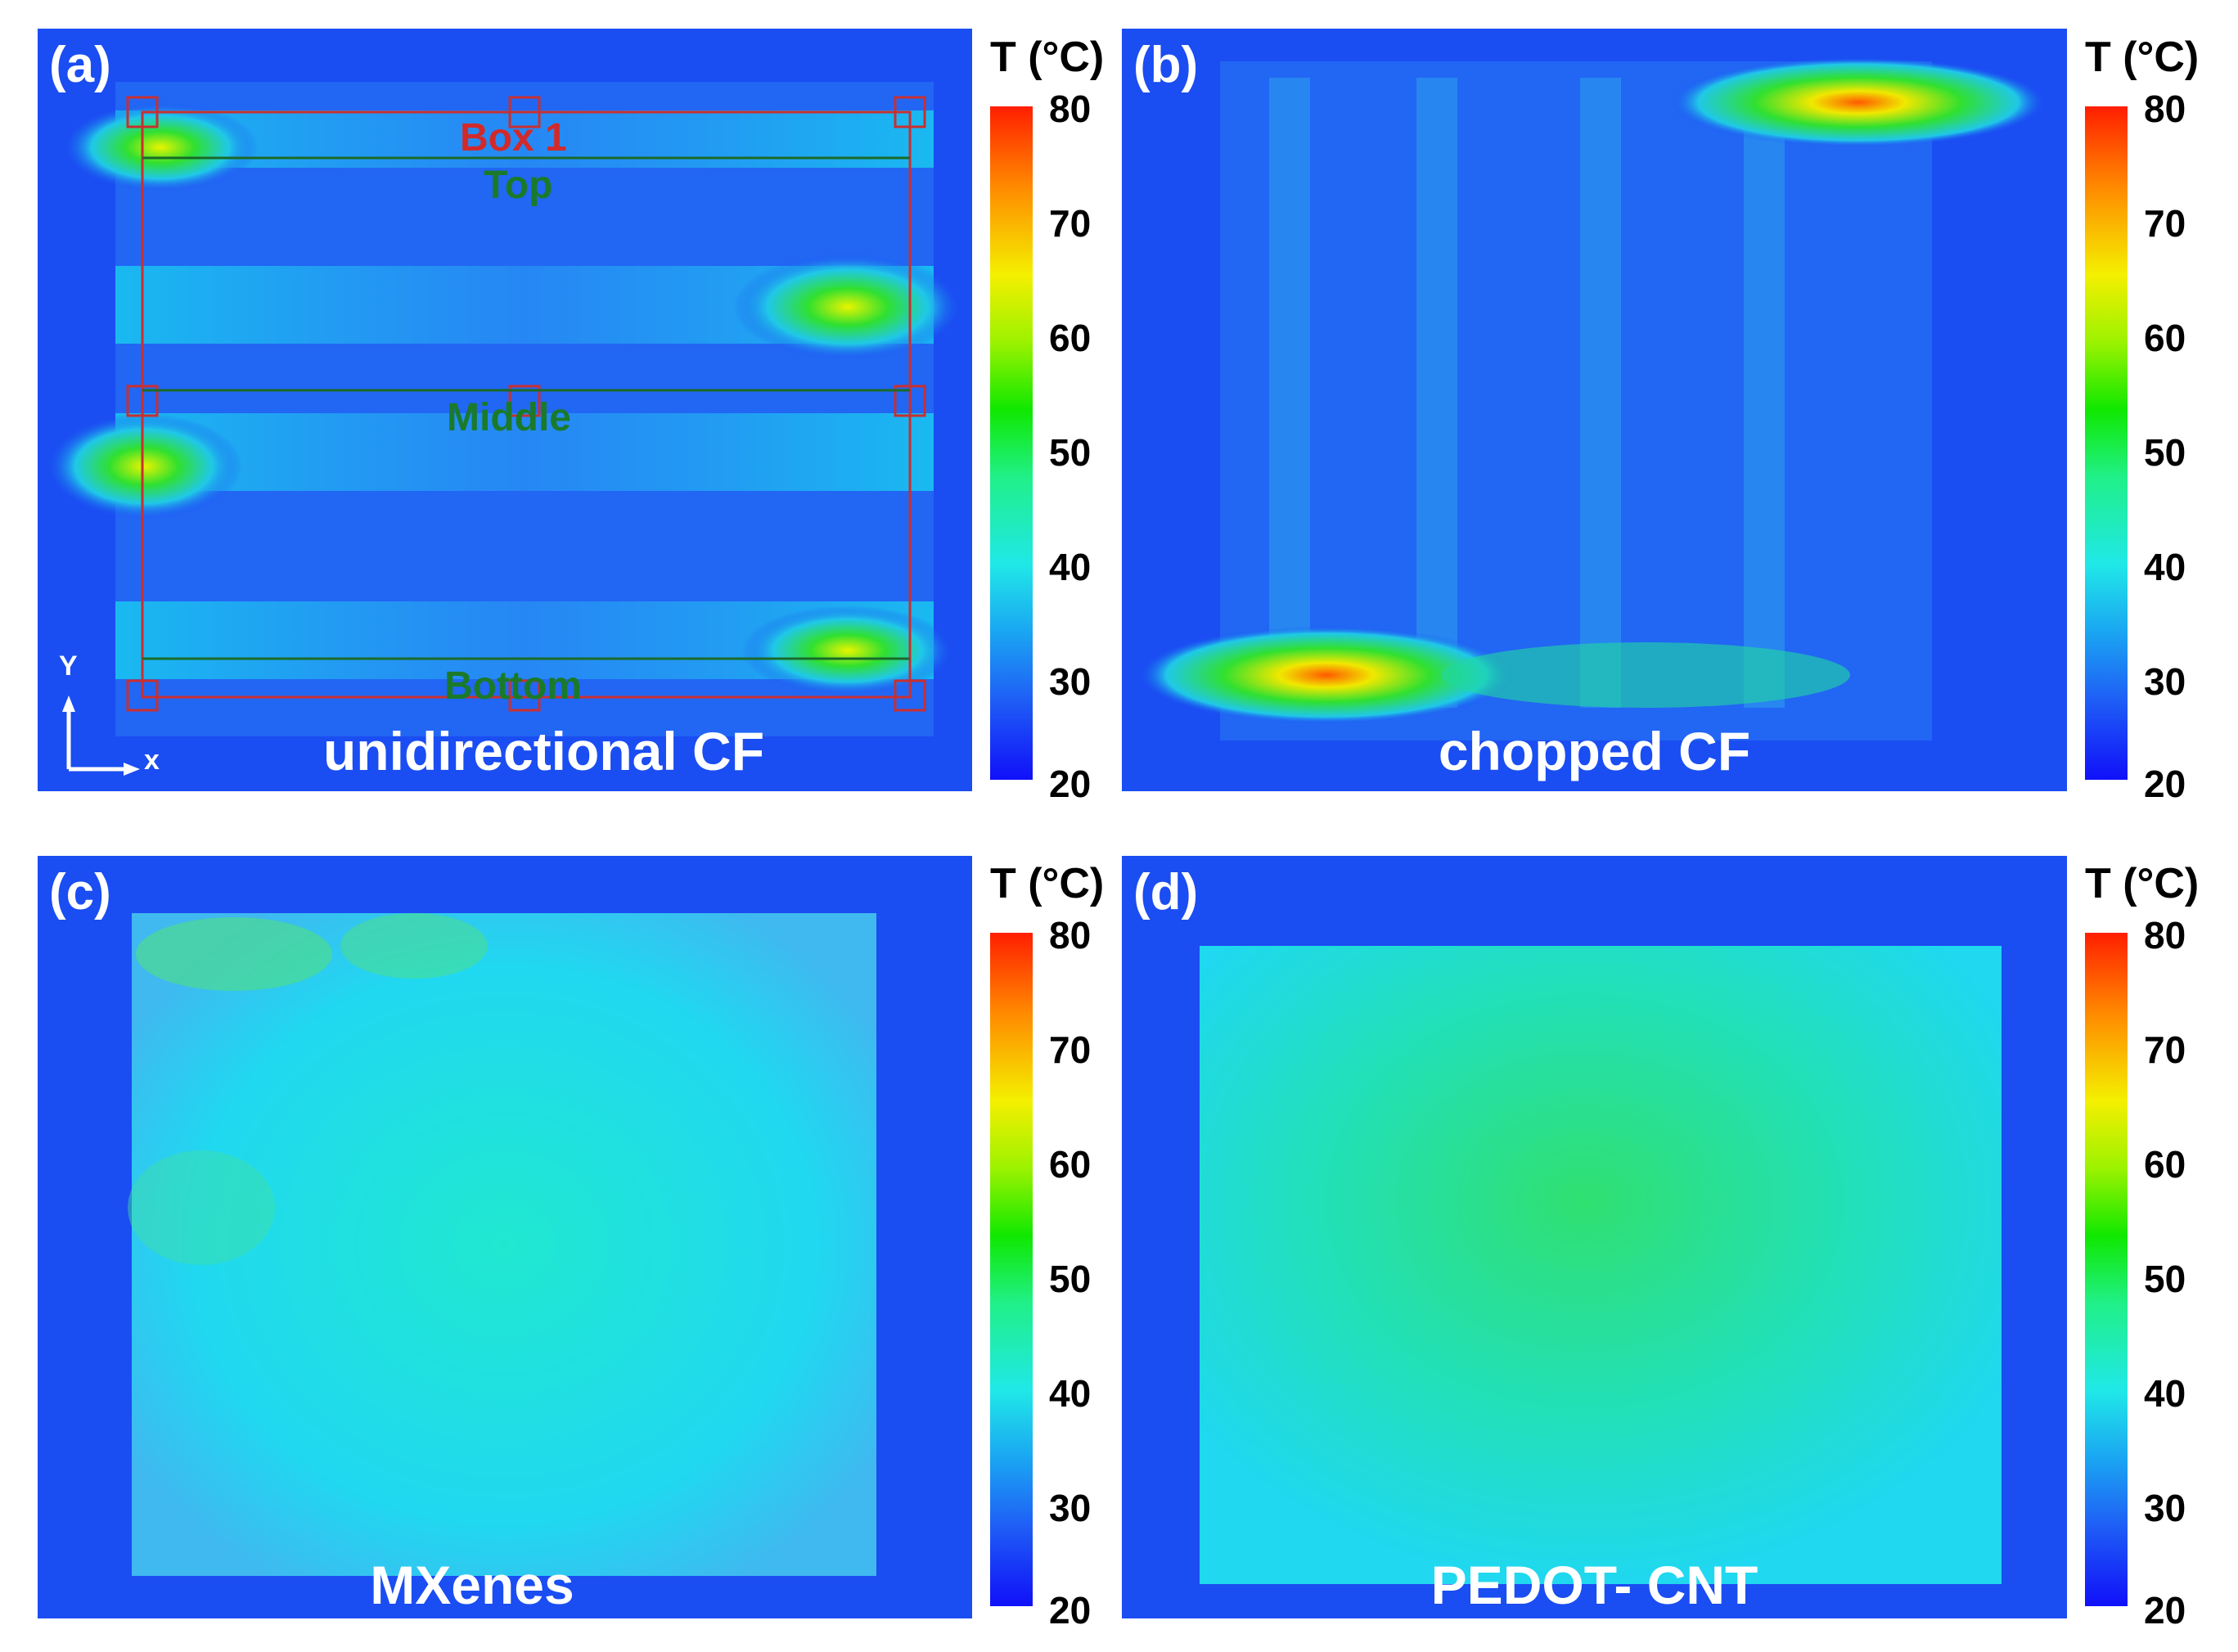 The width and height of the screenshot is (2238, 1652). I want to click on panel-label-c: (c), so click(80, 892).